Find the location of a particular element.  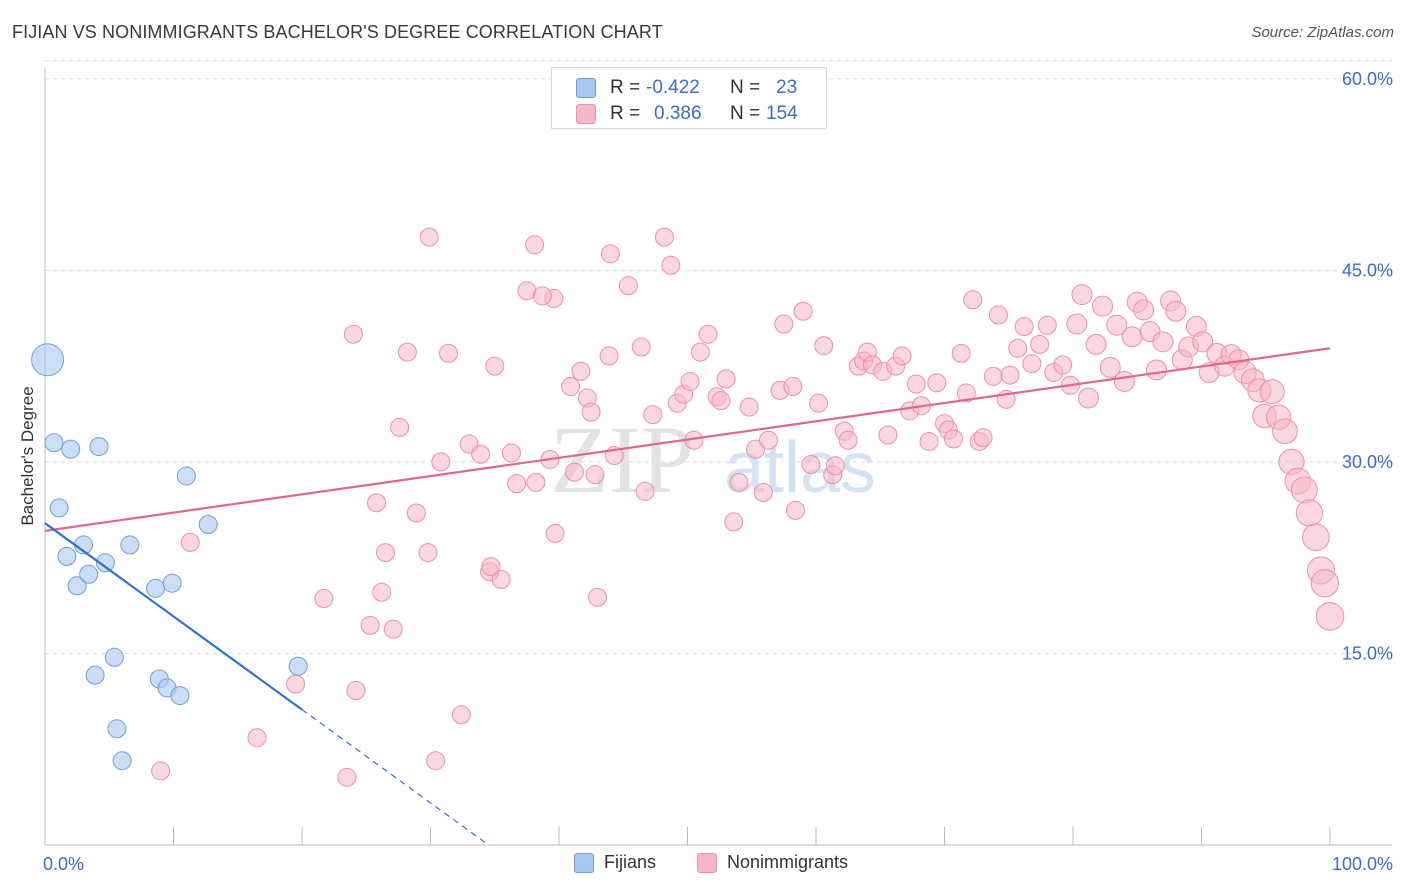

fijians-trend-extension is located at coordinates (395, 777).